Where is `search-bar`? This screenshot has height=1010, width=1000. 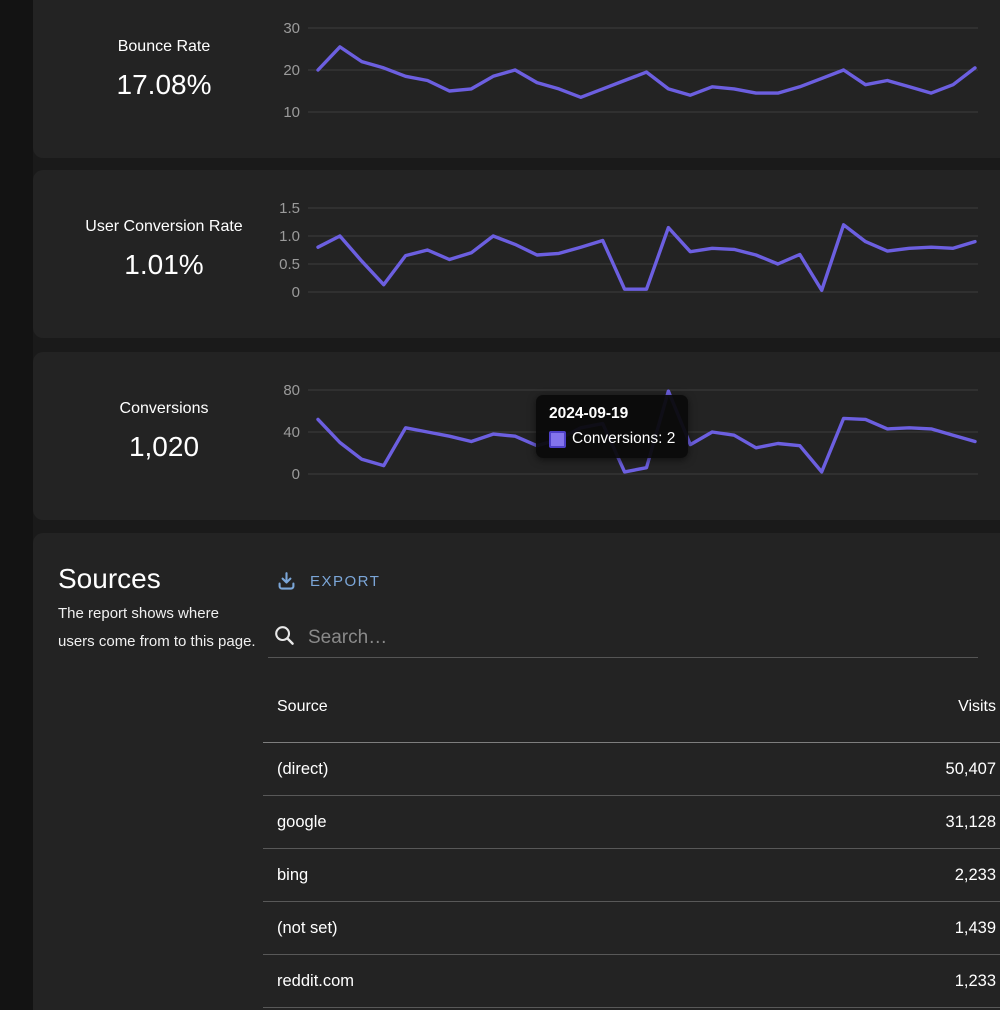
search-bar is located at coordinates (623, 638).